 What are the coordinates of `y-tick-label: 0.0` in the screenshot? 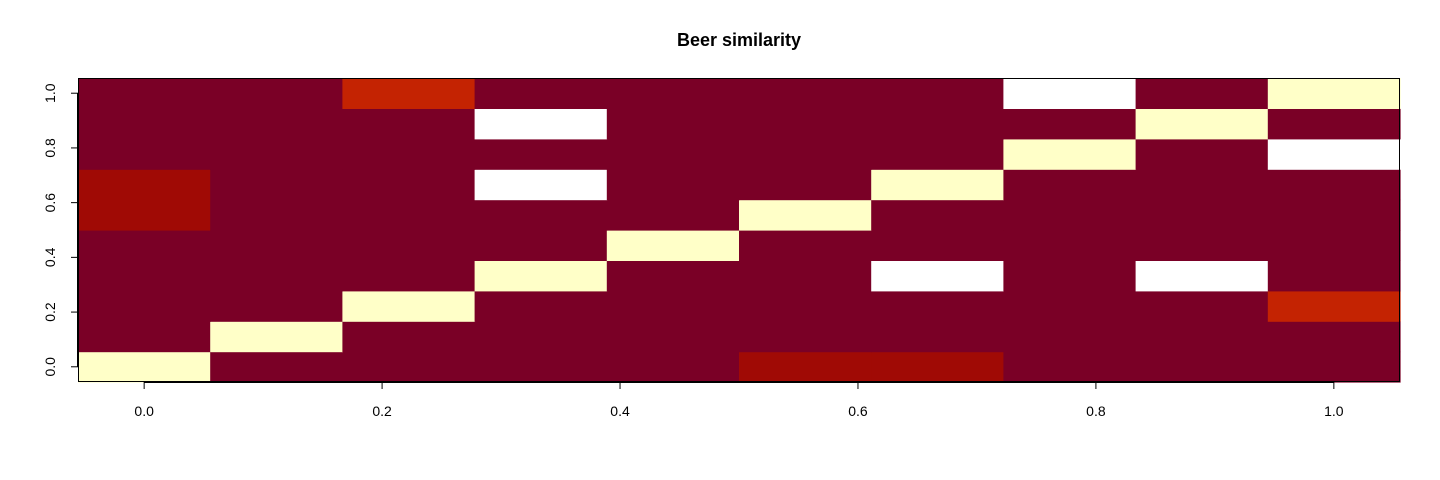 It's located at (50, 367).